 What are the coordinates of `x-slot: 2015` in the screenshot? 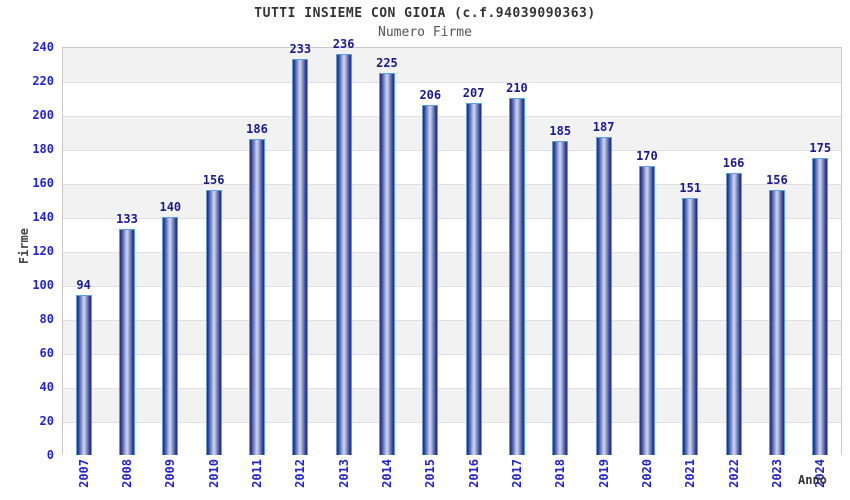 It's located at (430, 479).